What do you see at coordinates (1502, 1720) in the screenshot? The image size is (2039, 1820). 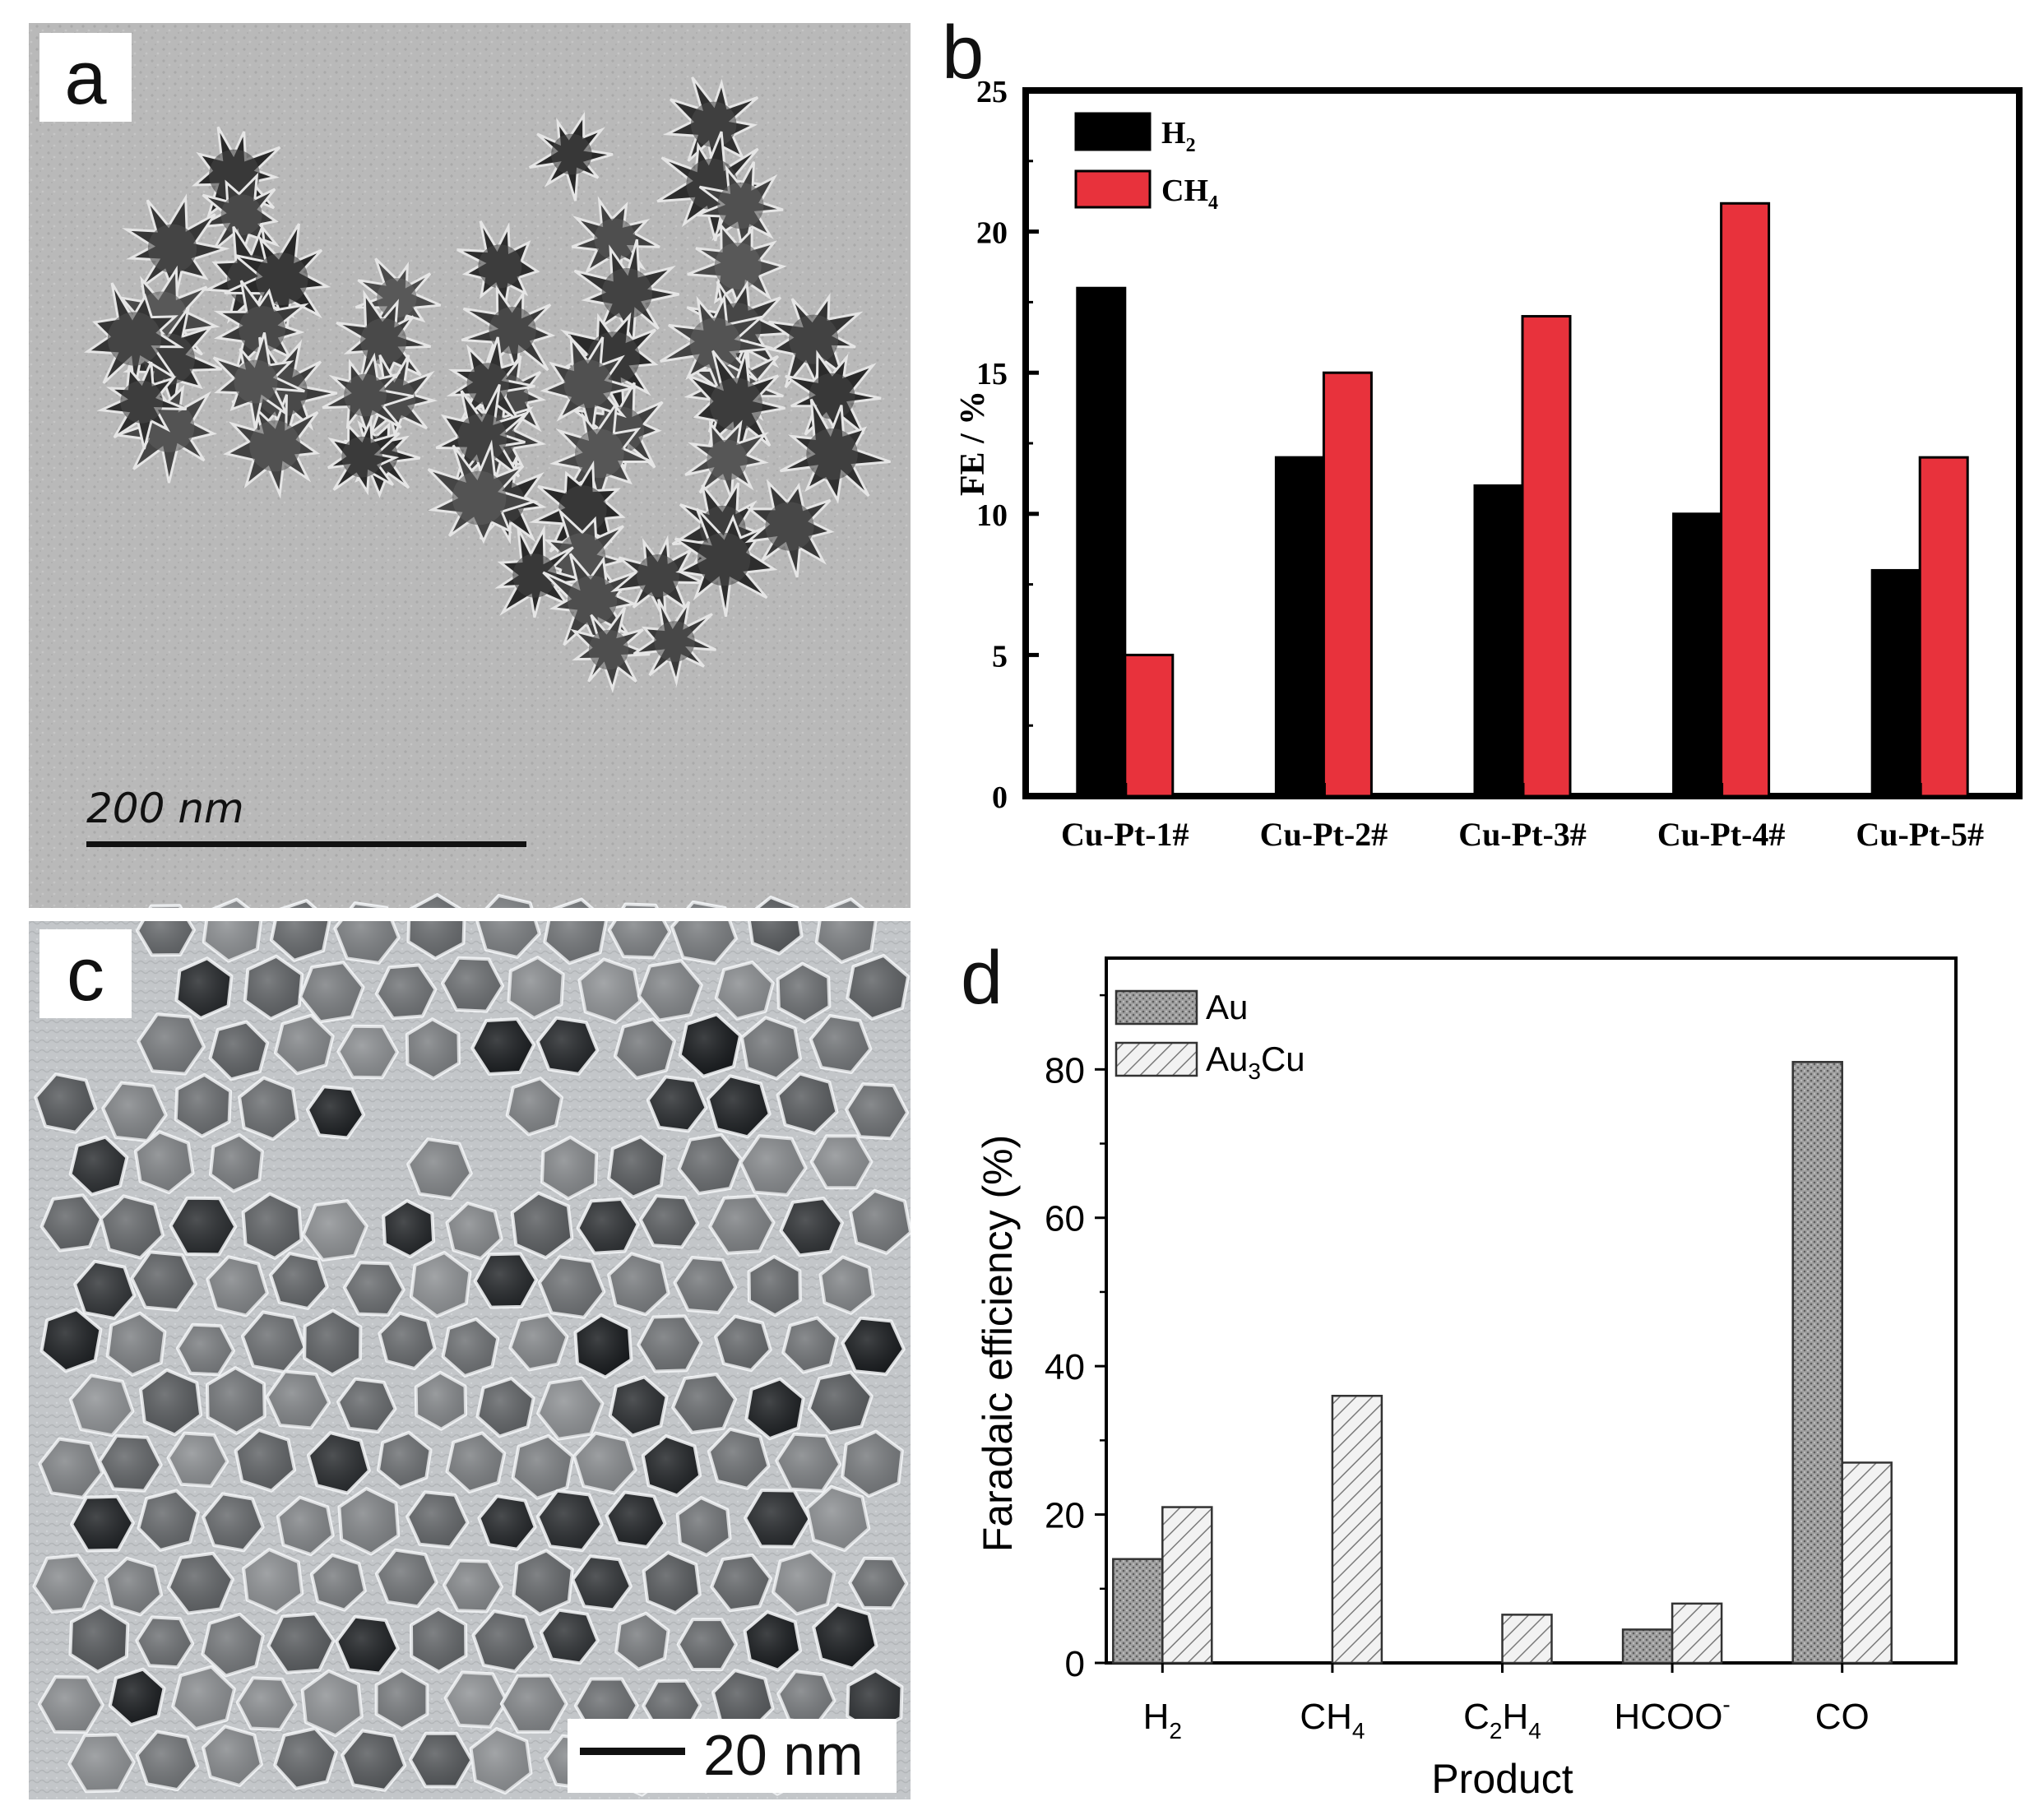 I see `x-tick-label-d: C2H4` at bounding box center [1502, 1720].